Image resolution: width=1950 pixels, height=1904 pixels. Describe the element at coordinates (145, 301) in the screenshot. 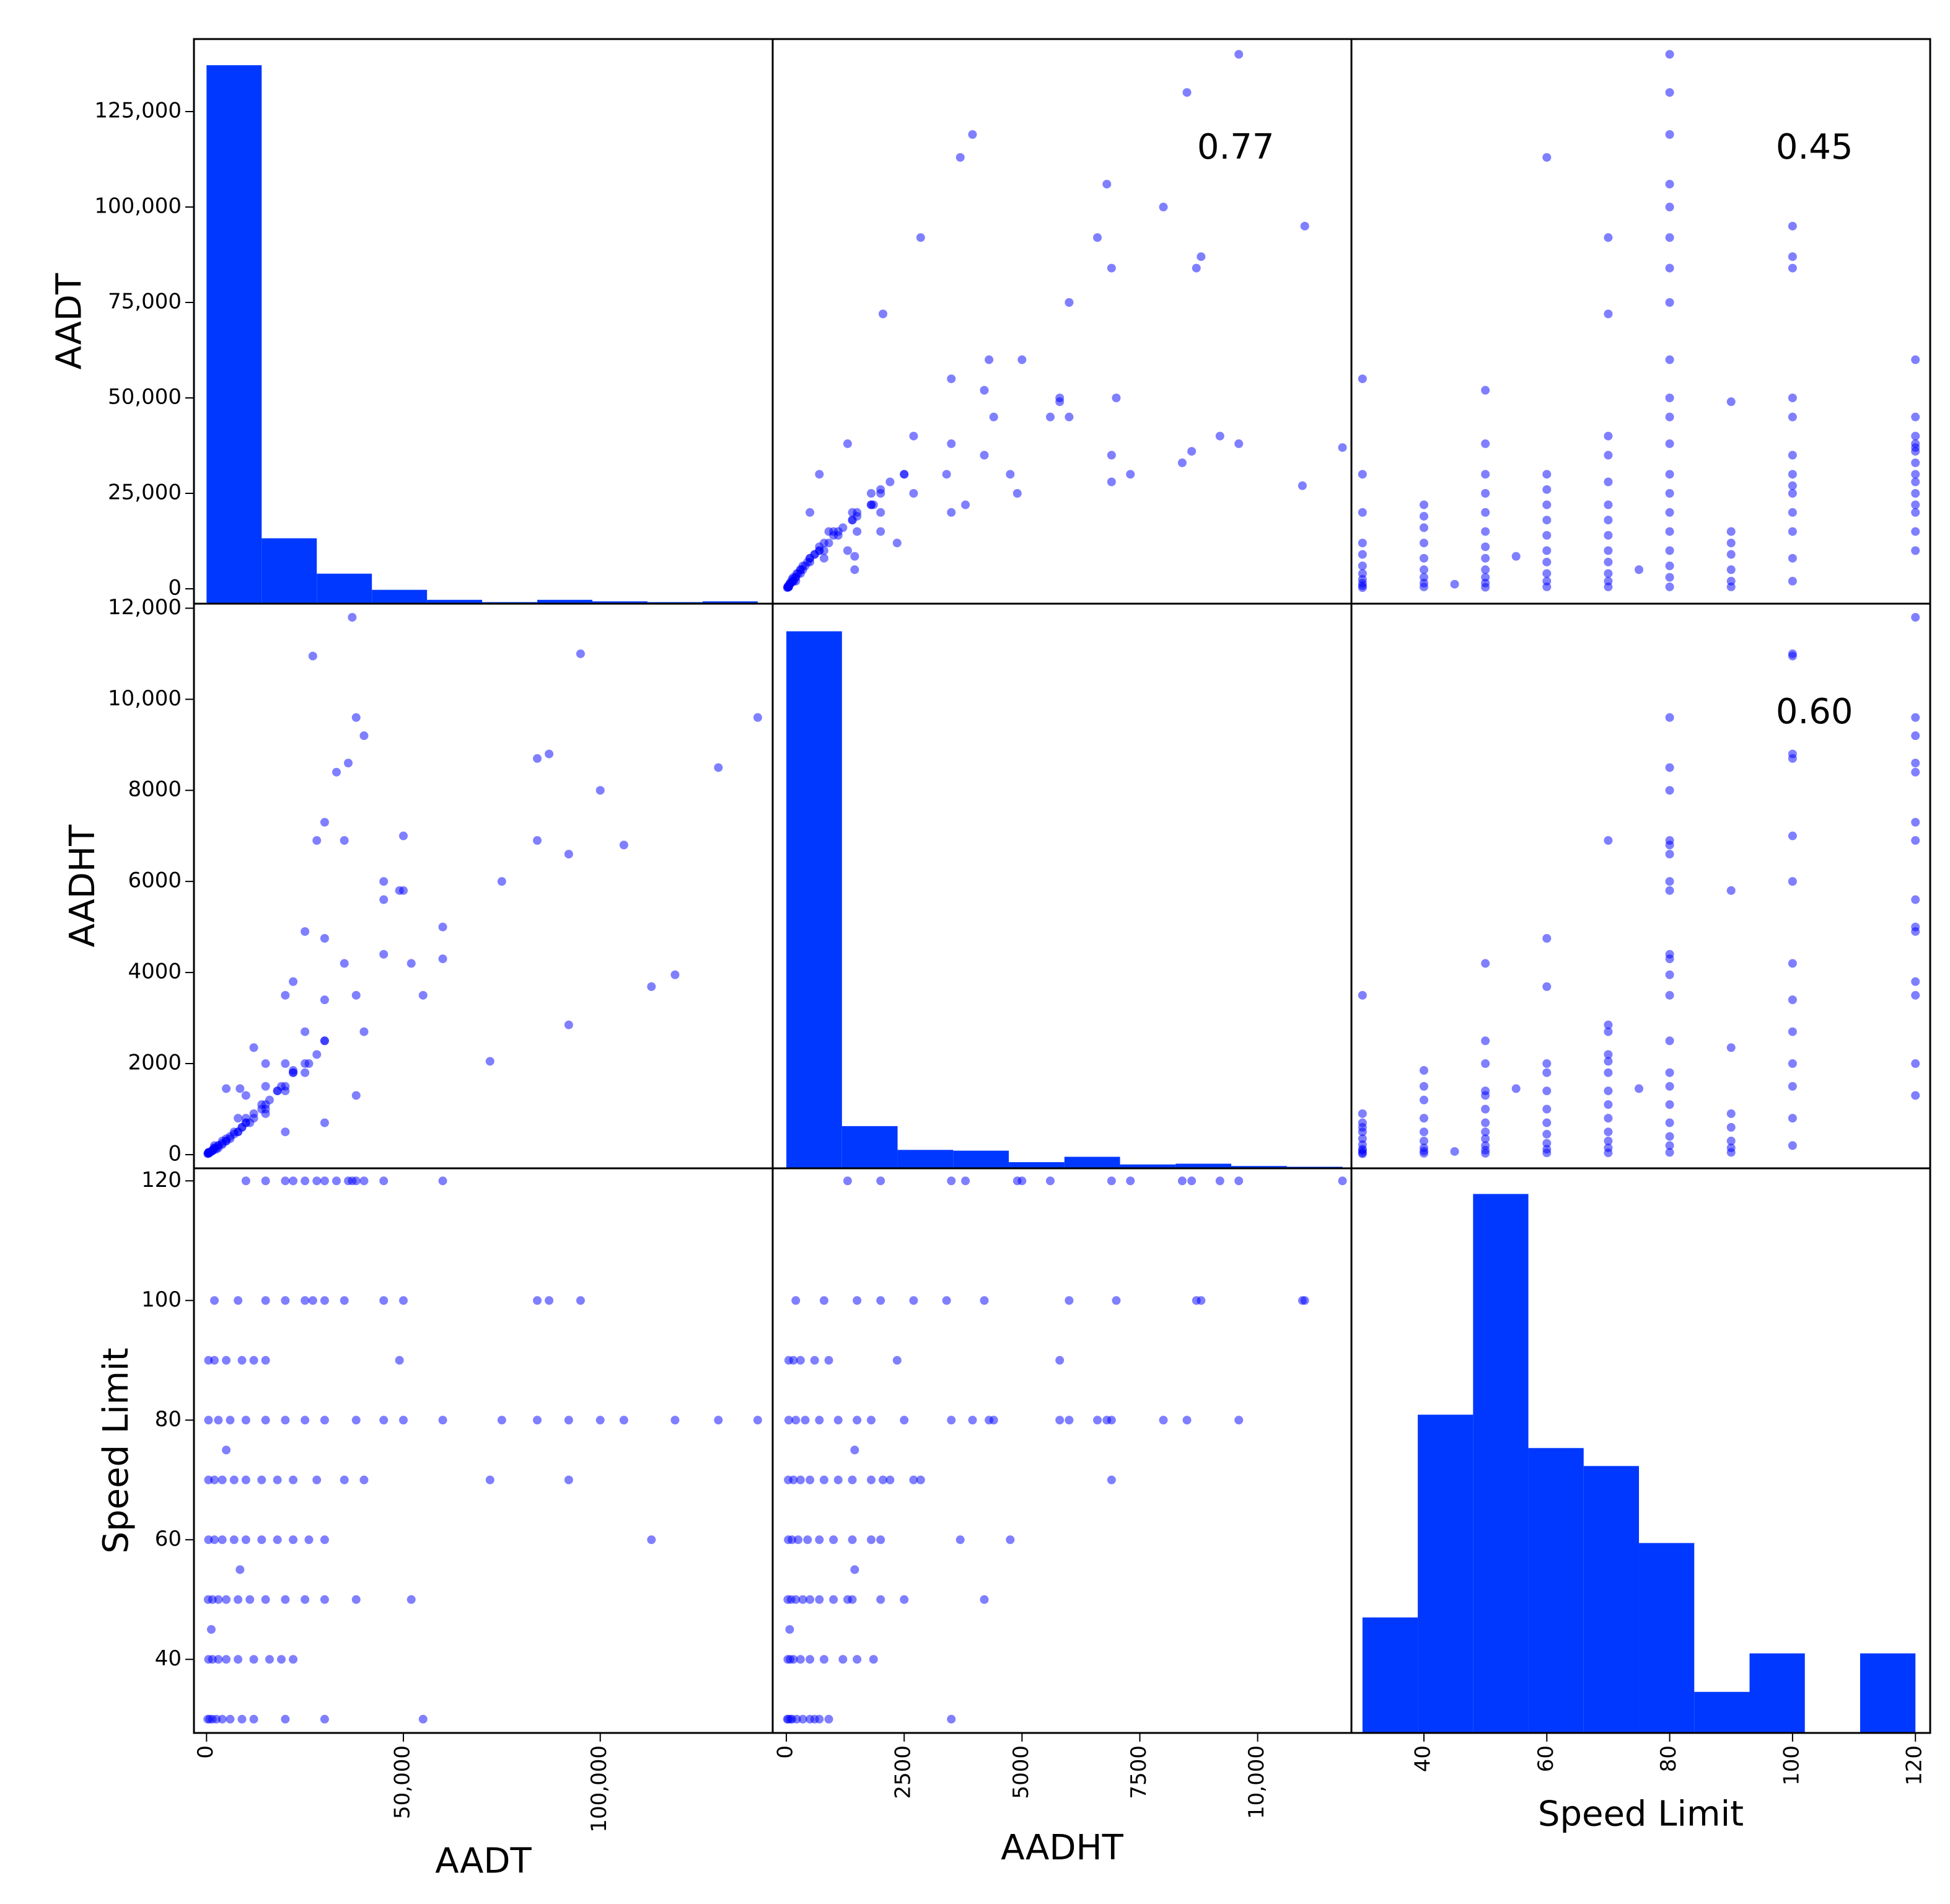

I see `y-tick-label: 75,000` at that location.